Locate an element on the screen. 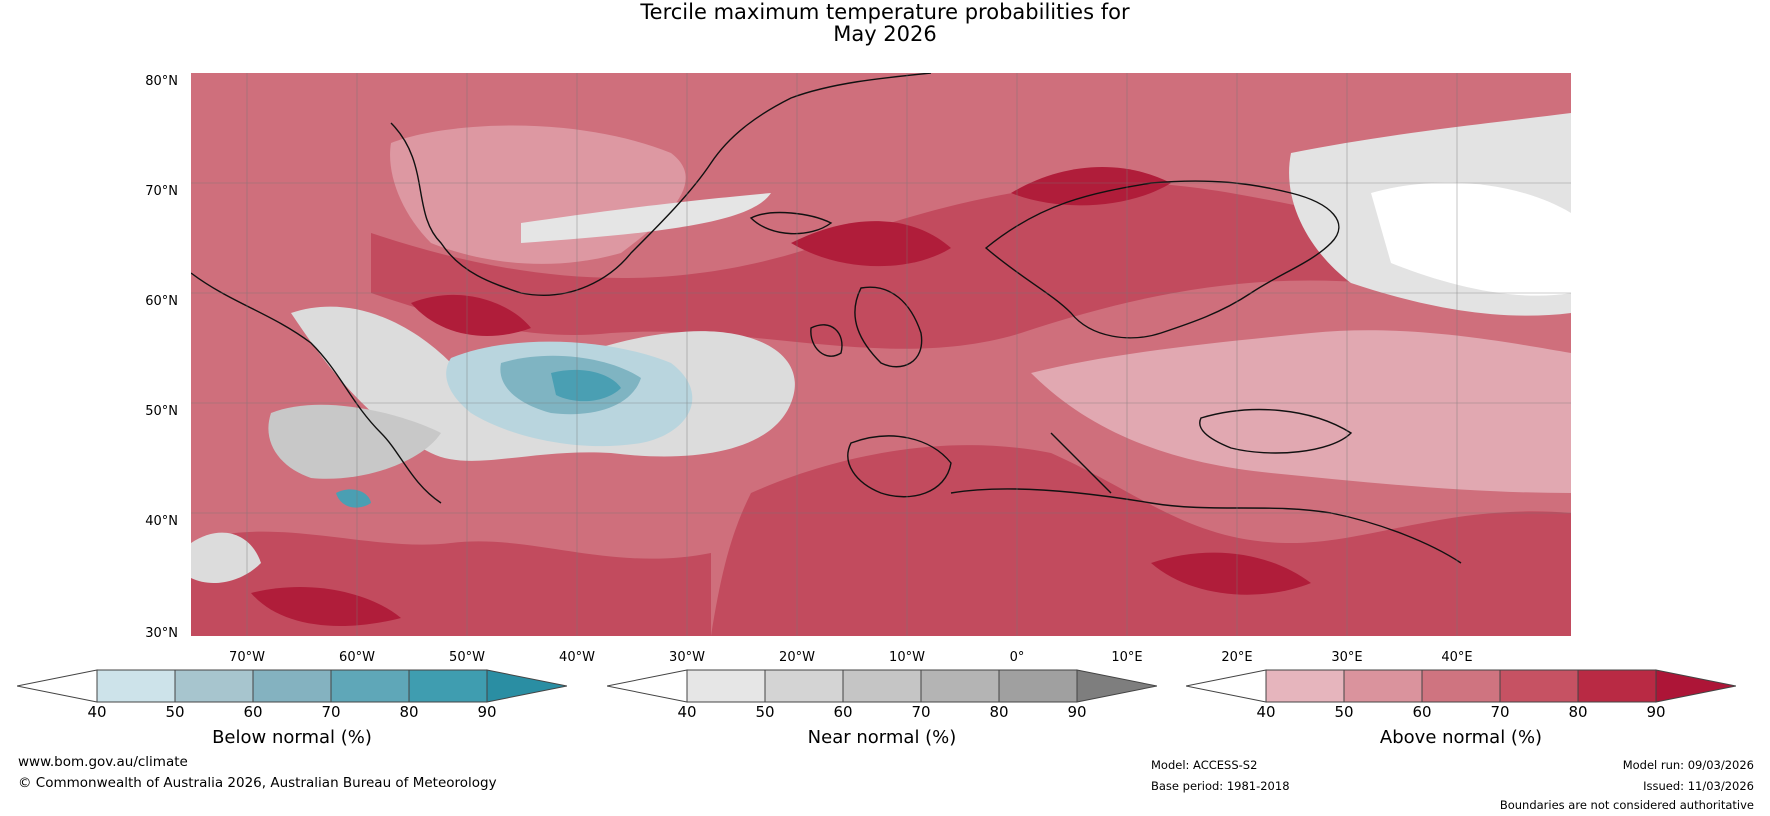 This screenshot has height=816, width=1770. near-normal-newfoundland-region is located at coordinates (354, 441).